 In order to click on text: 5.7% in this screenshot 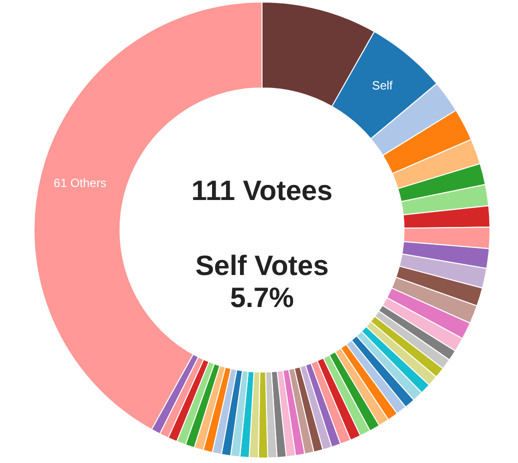, I will do `click(262, 297)`.